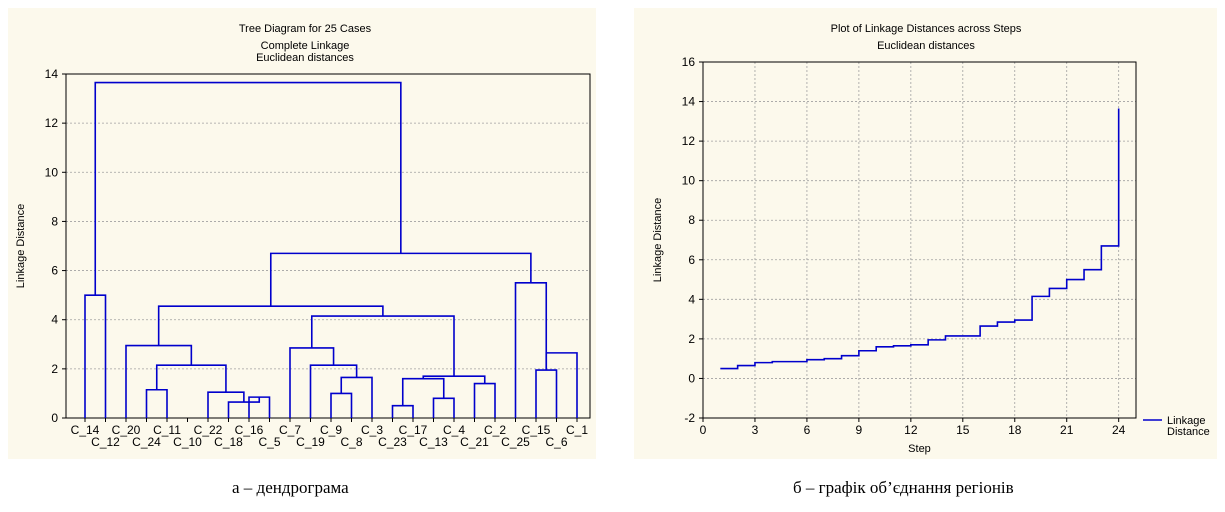 The width and height of the screenshot is (1225, 512). What do you see at coordinates (372, 430) in the screenshot?
I see `leaf-label-c3: C_3` at bounding box center [372, 430].